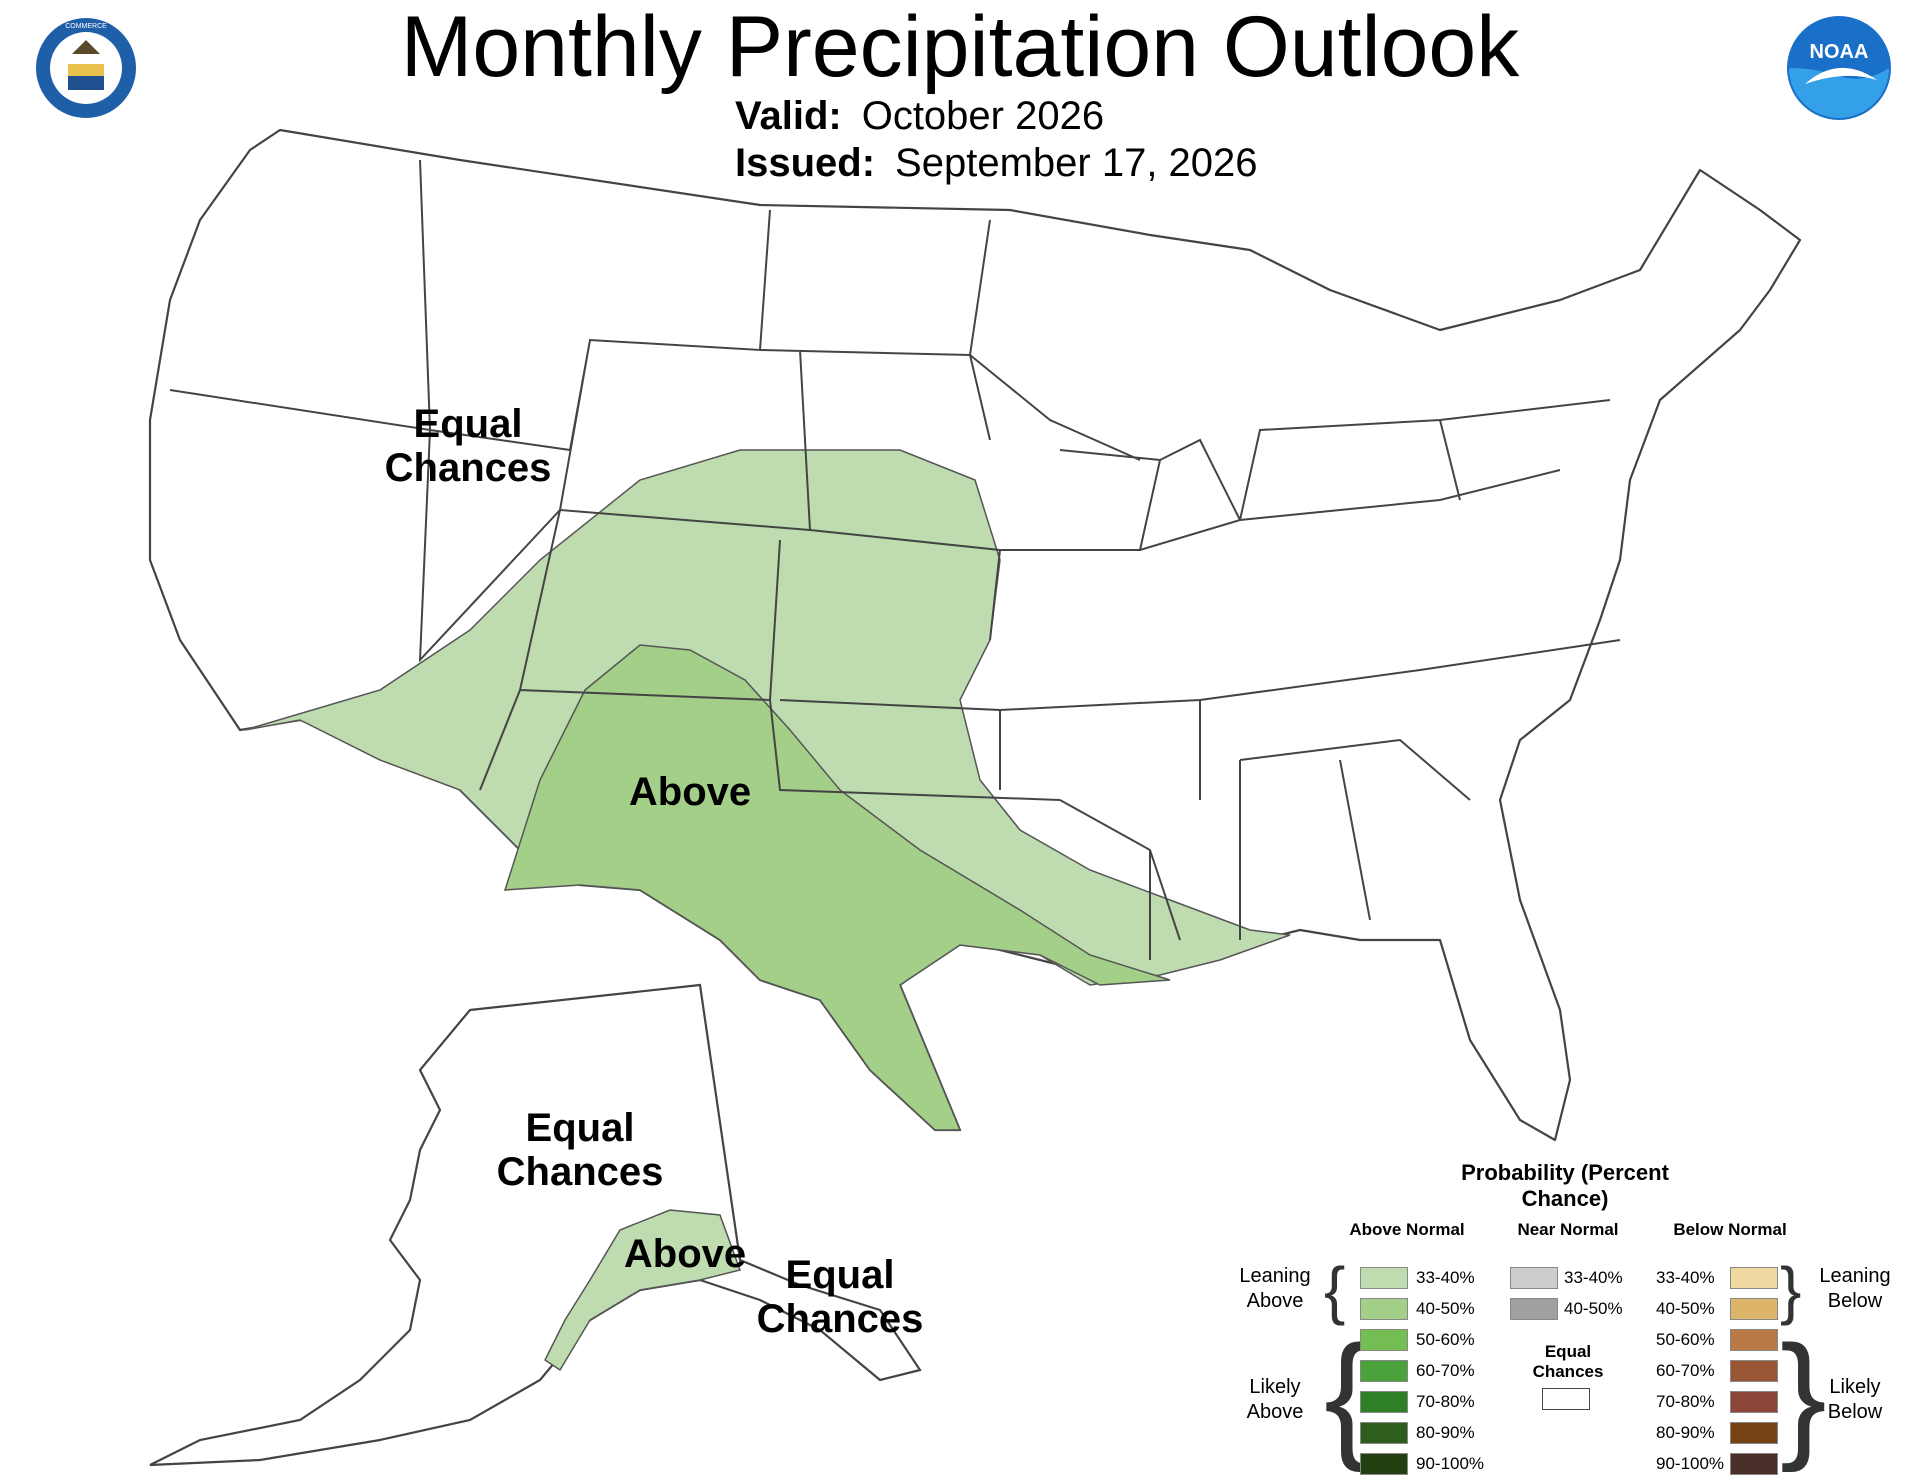 The width and height of the screenshot is (1920, 1482). What do you see at coordinates (1076, 163) in the screenshot?
I see `issued-value: September 17, 2026` at bounding box center [1076, 163].